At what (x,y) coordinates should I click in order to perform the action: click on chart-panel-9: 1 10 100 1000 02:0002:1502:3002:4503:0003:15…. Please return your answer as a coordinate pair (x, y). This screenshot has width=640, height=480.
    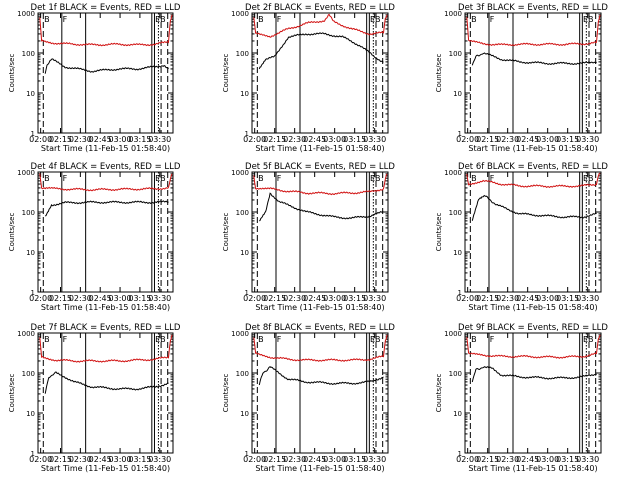
    Looking at the image, I should click on (521, 398).